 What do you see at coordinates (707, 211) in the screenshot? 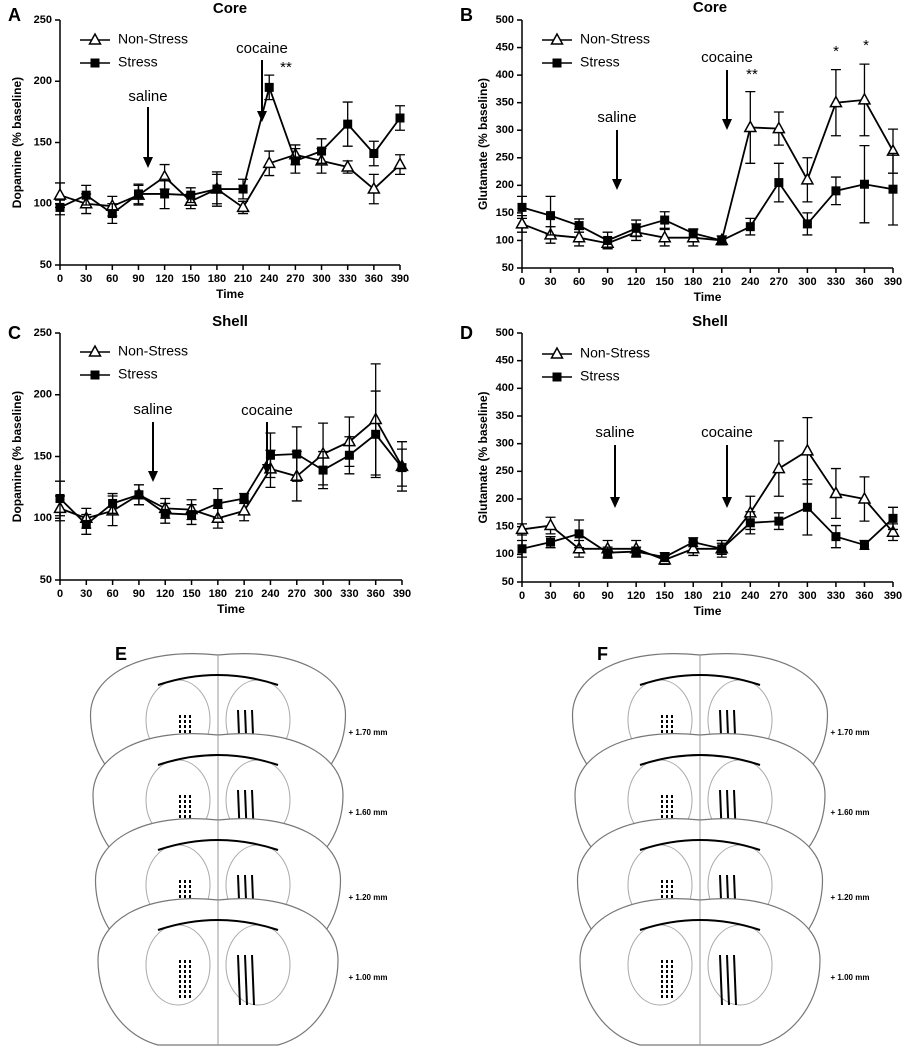
I see `series-line` at bounding box center [707, 211].